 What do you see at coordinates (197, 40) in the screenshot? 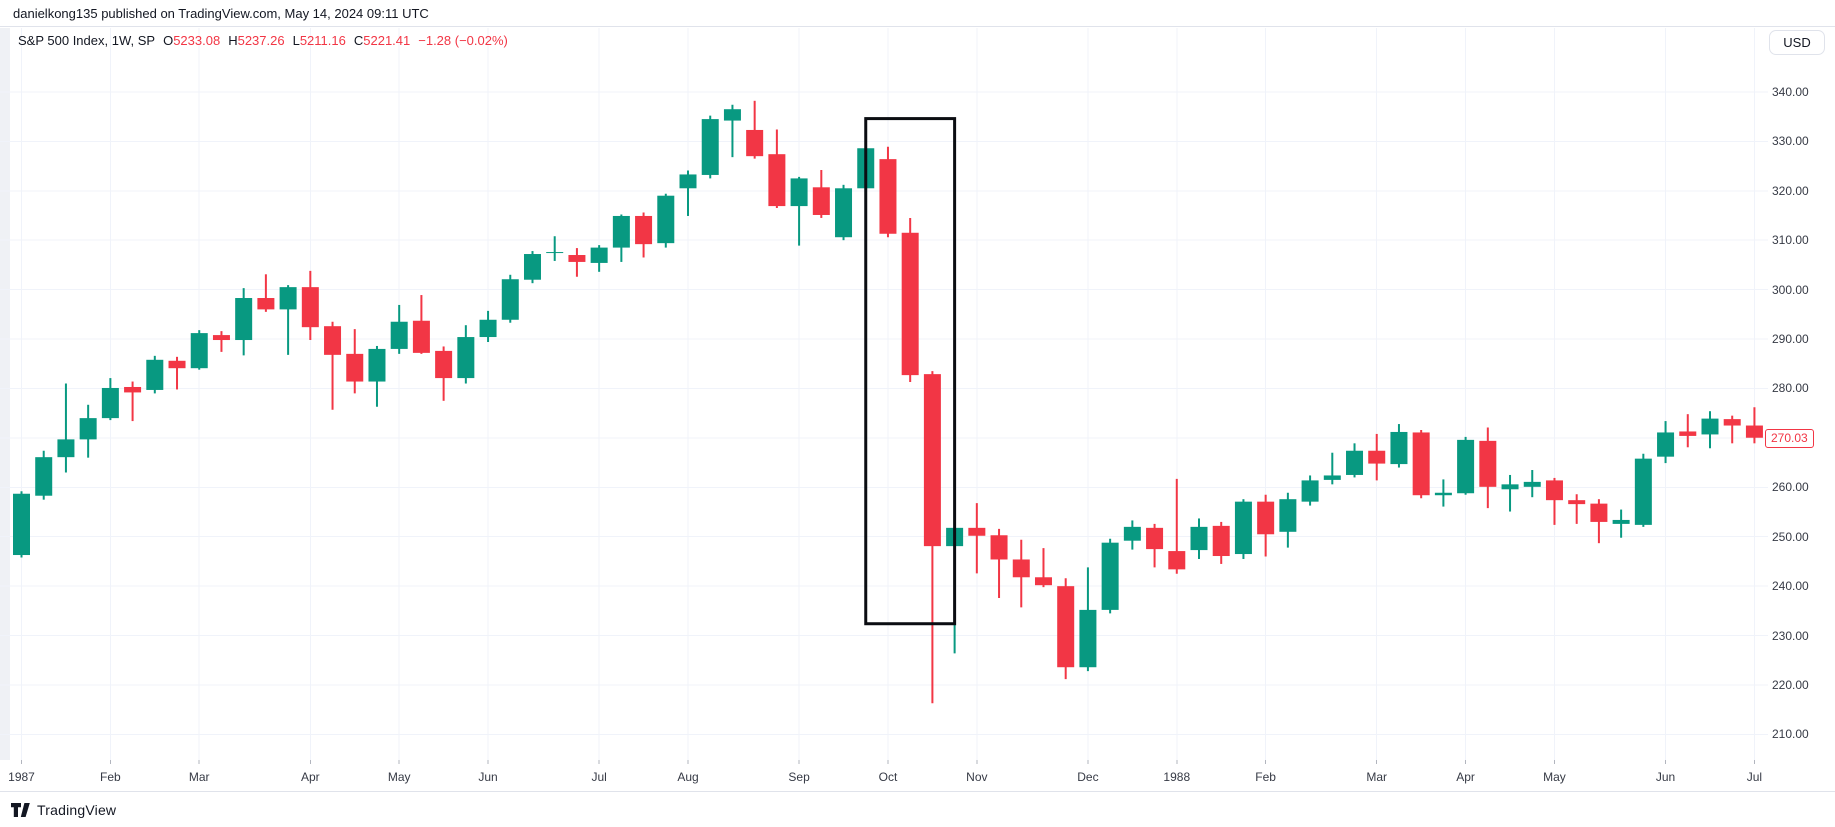
I see `legend-open-value: 5233.08` at bounding box center [197, 40].